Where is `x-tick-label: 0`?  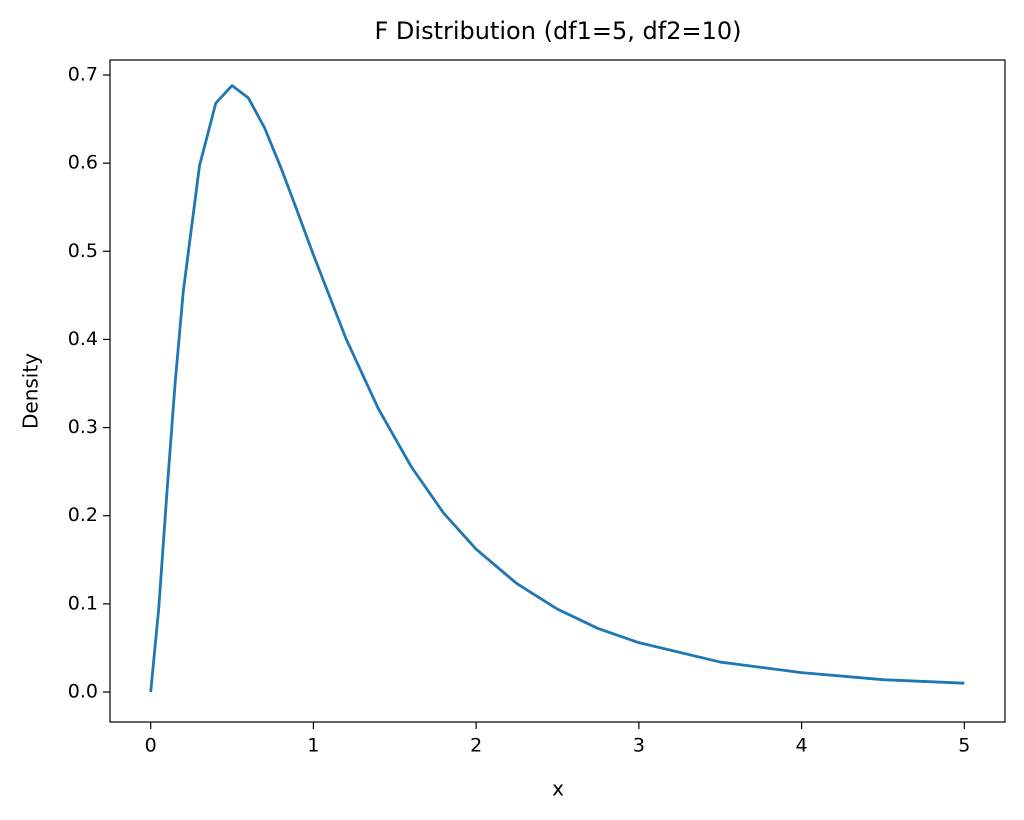 x-tick-label: 0 is located at coordinates (151, 746).